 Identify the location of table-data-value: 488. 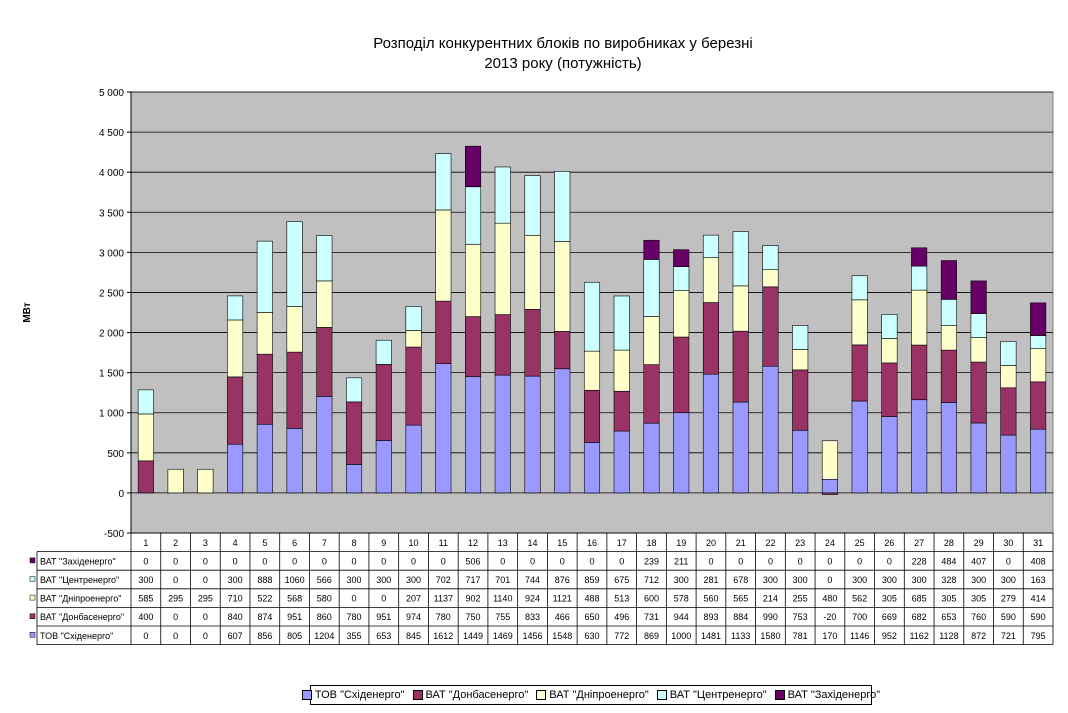
(591, 599).